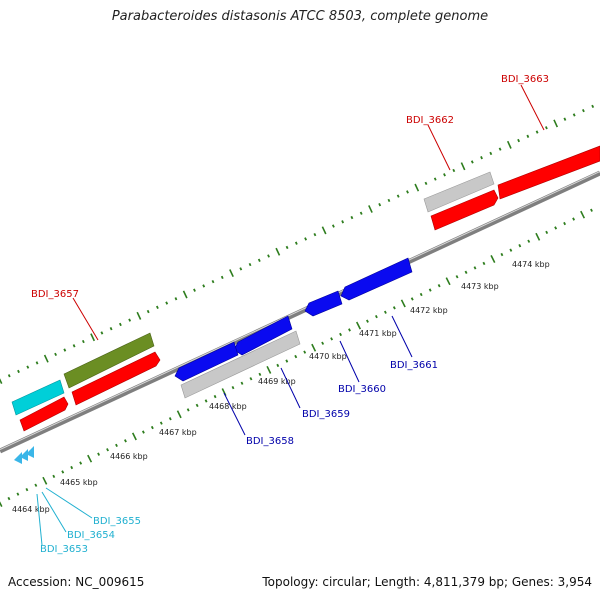  What do you see at coordinates (531, 264) in the screenshot?
I see `scale-label: 4474 kbp` at bounding box center [531, 264].